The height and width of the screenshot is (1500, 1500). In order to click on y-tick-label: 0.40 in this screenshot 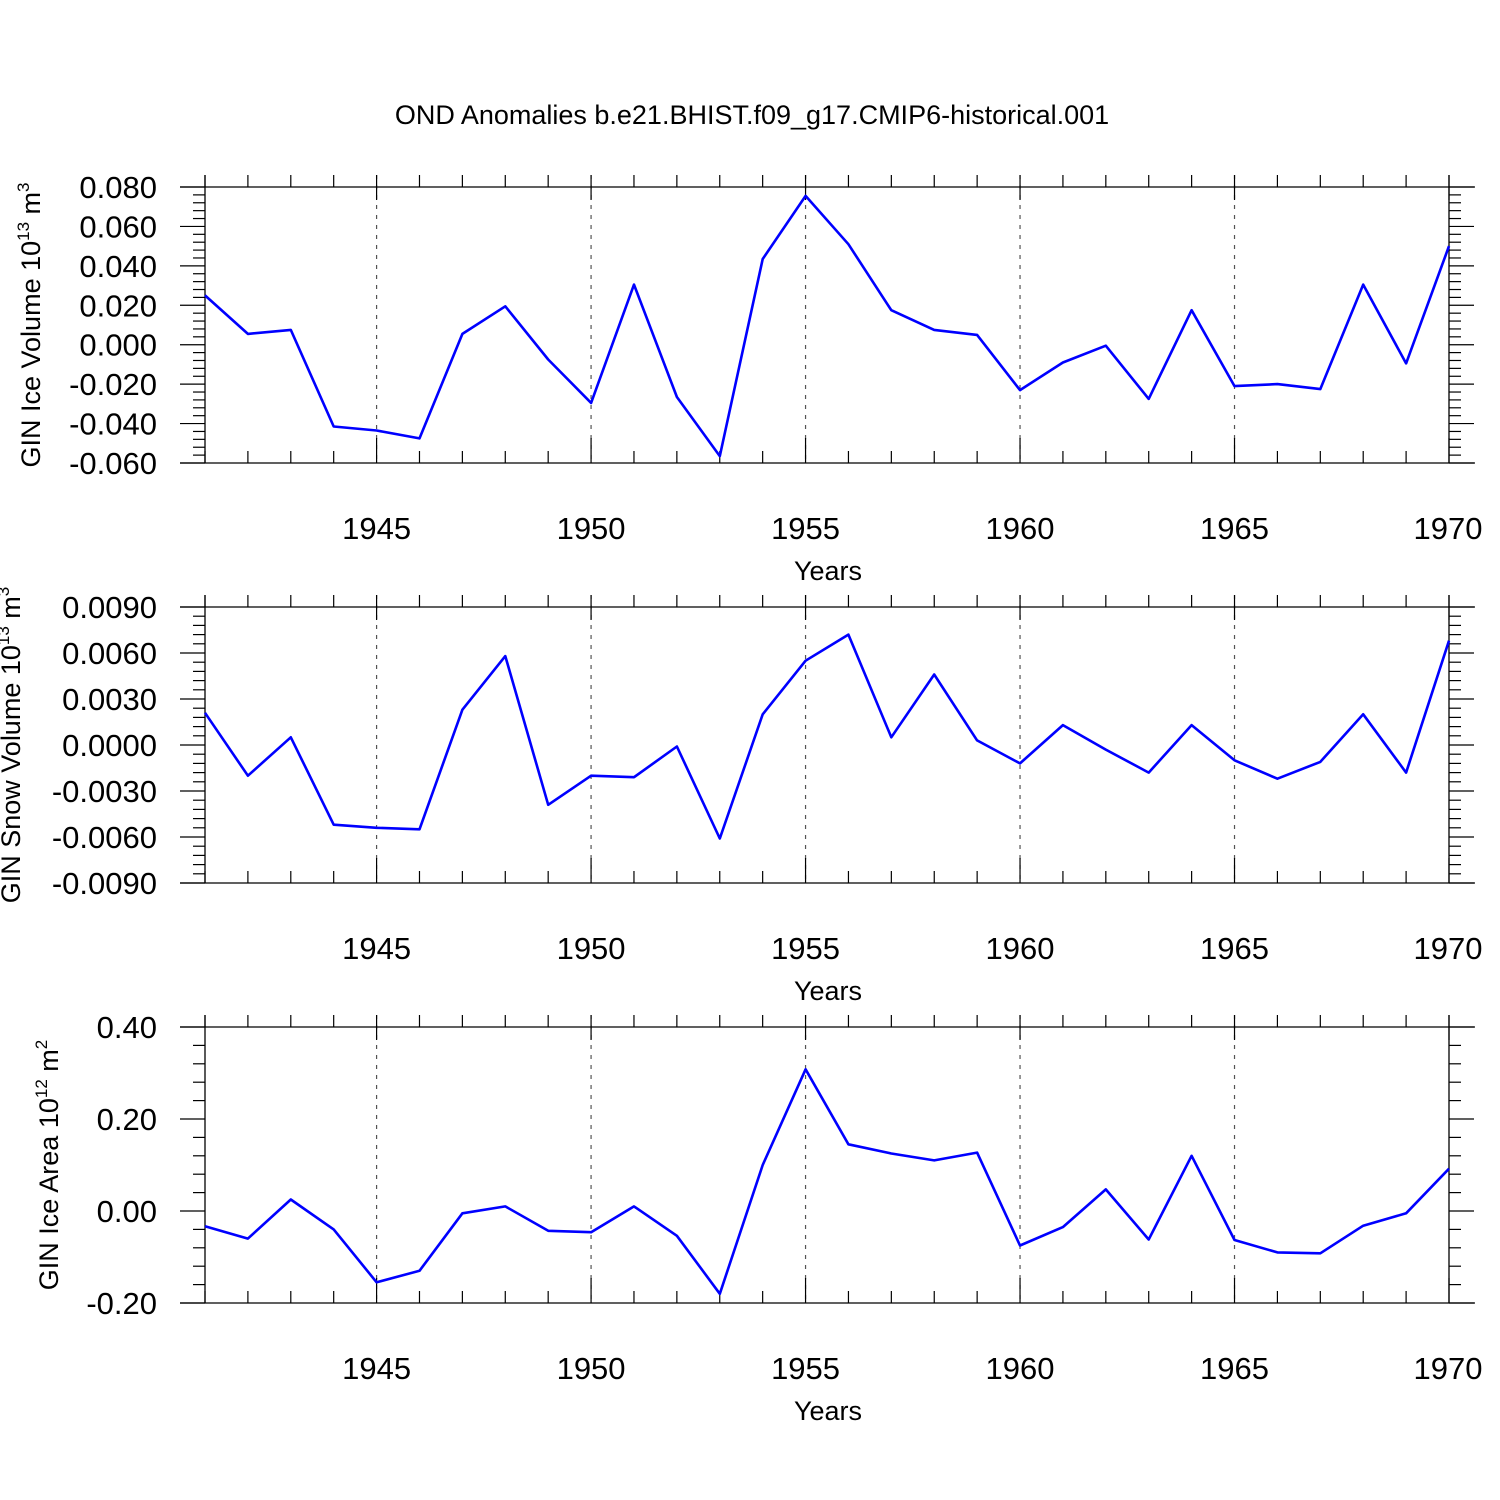, I will do `click(127, 1027)`.